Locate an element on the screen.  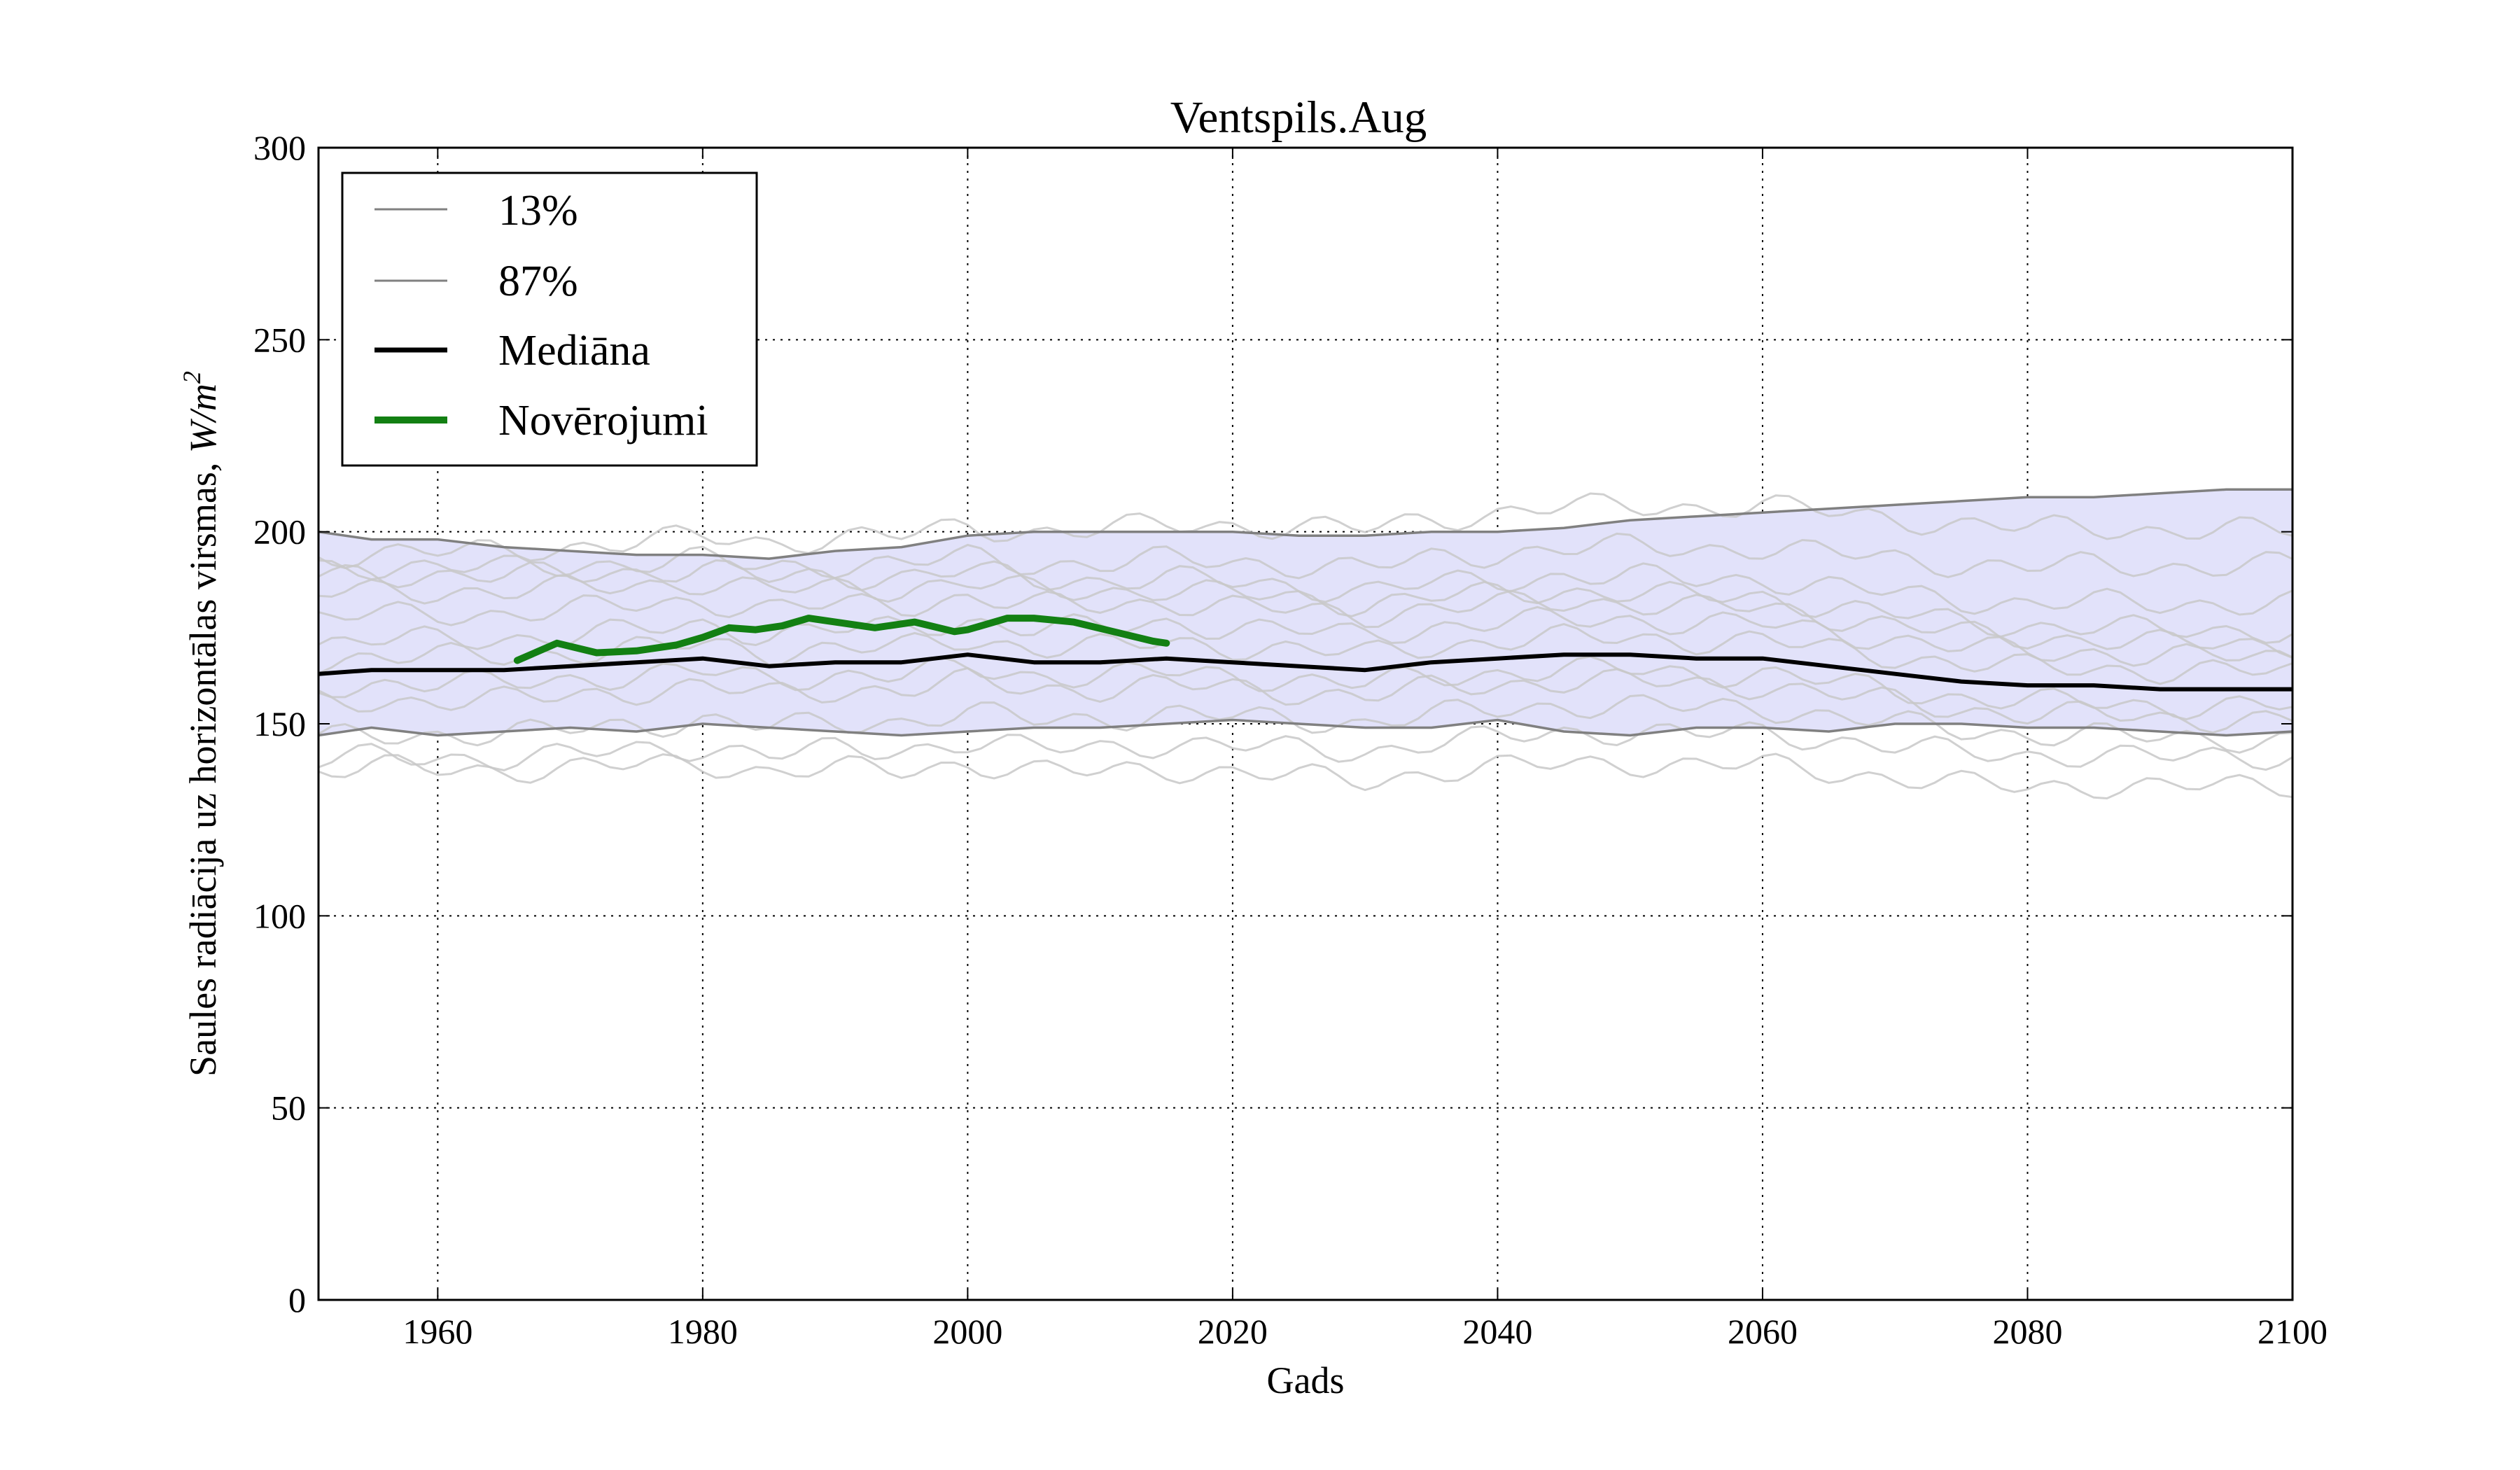
line-13-percent is located at coordinates (1305, 727).